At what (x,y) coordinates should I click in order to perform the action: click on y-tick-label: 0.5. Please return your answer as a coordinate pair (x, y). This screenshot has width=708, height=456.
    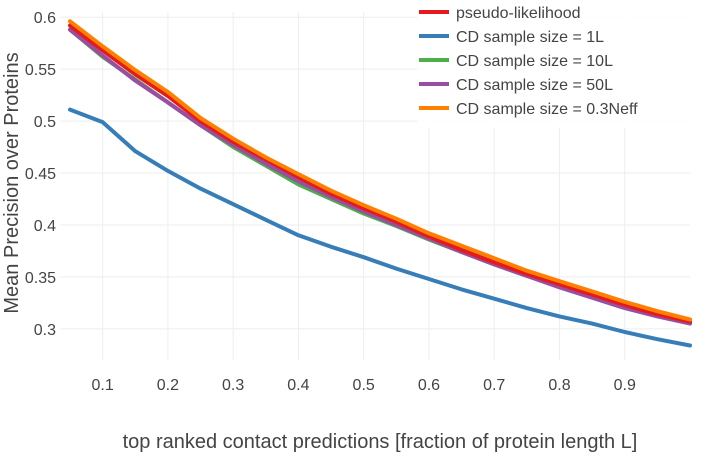
    Looking at the image, I should click on (45, 122).